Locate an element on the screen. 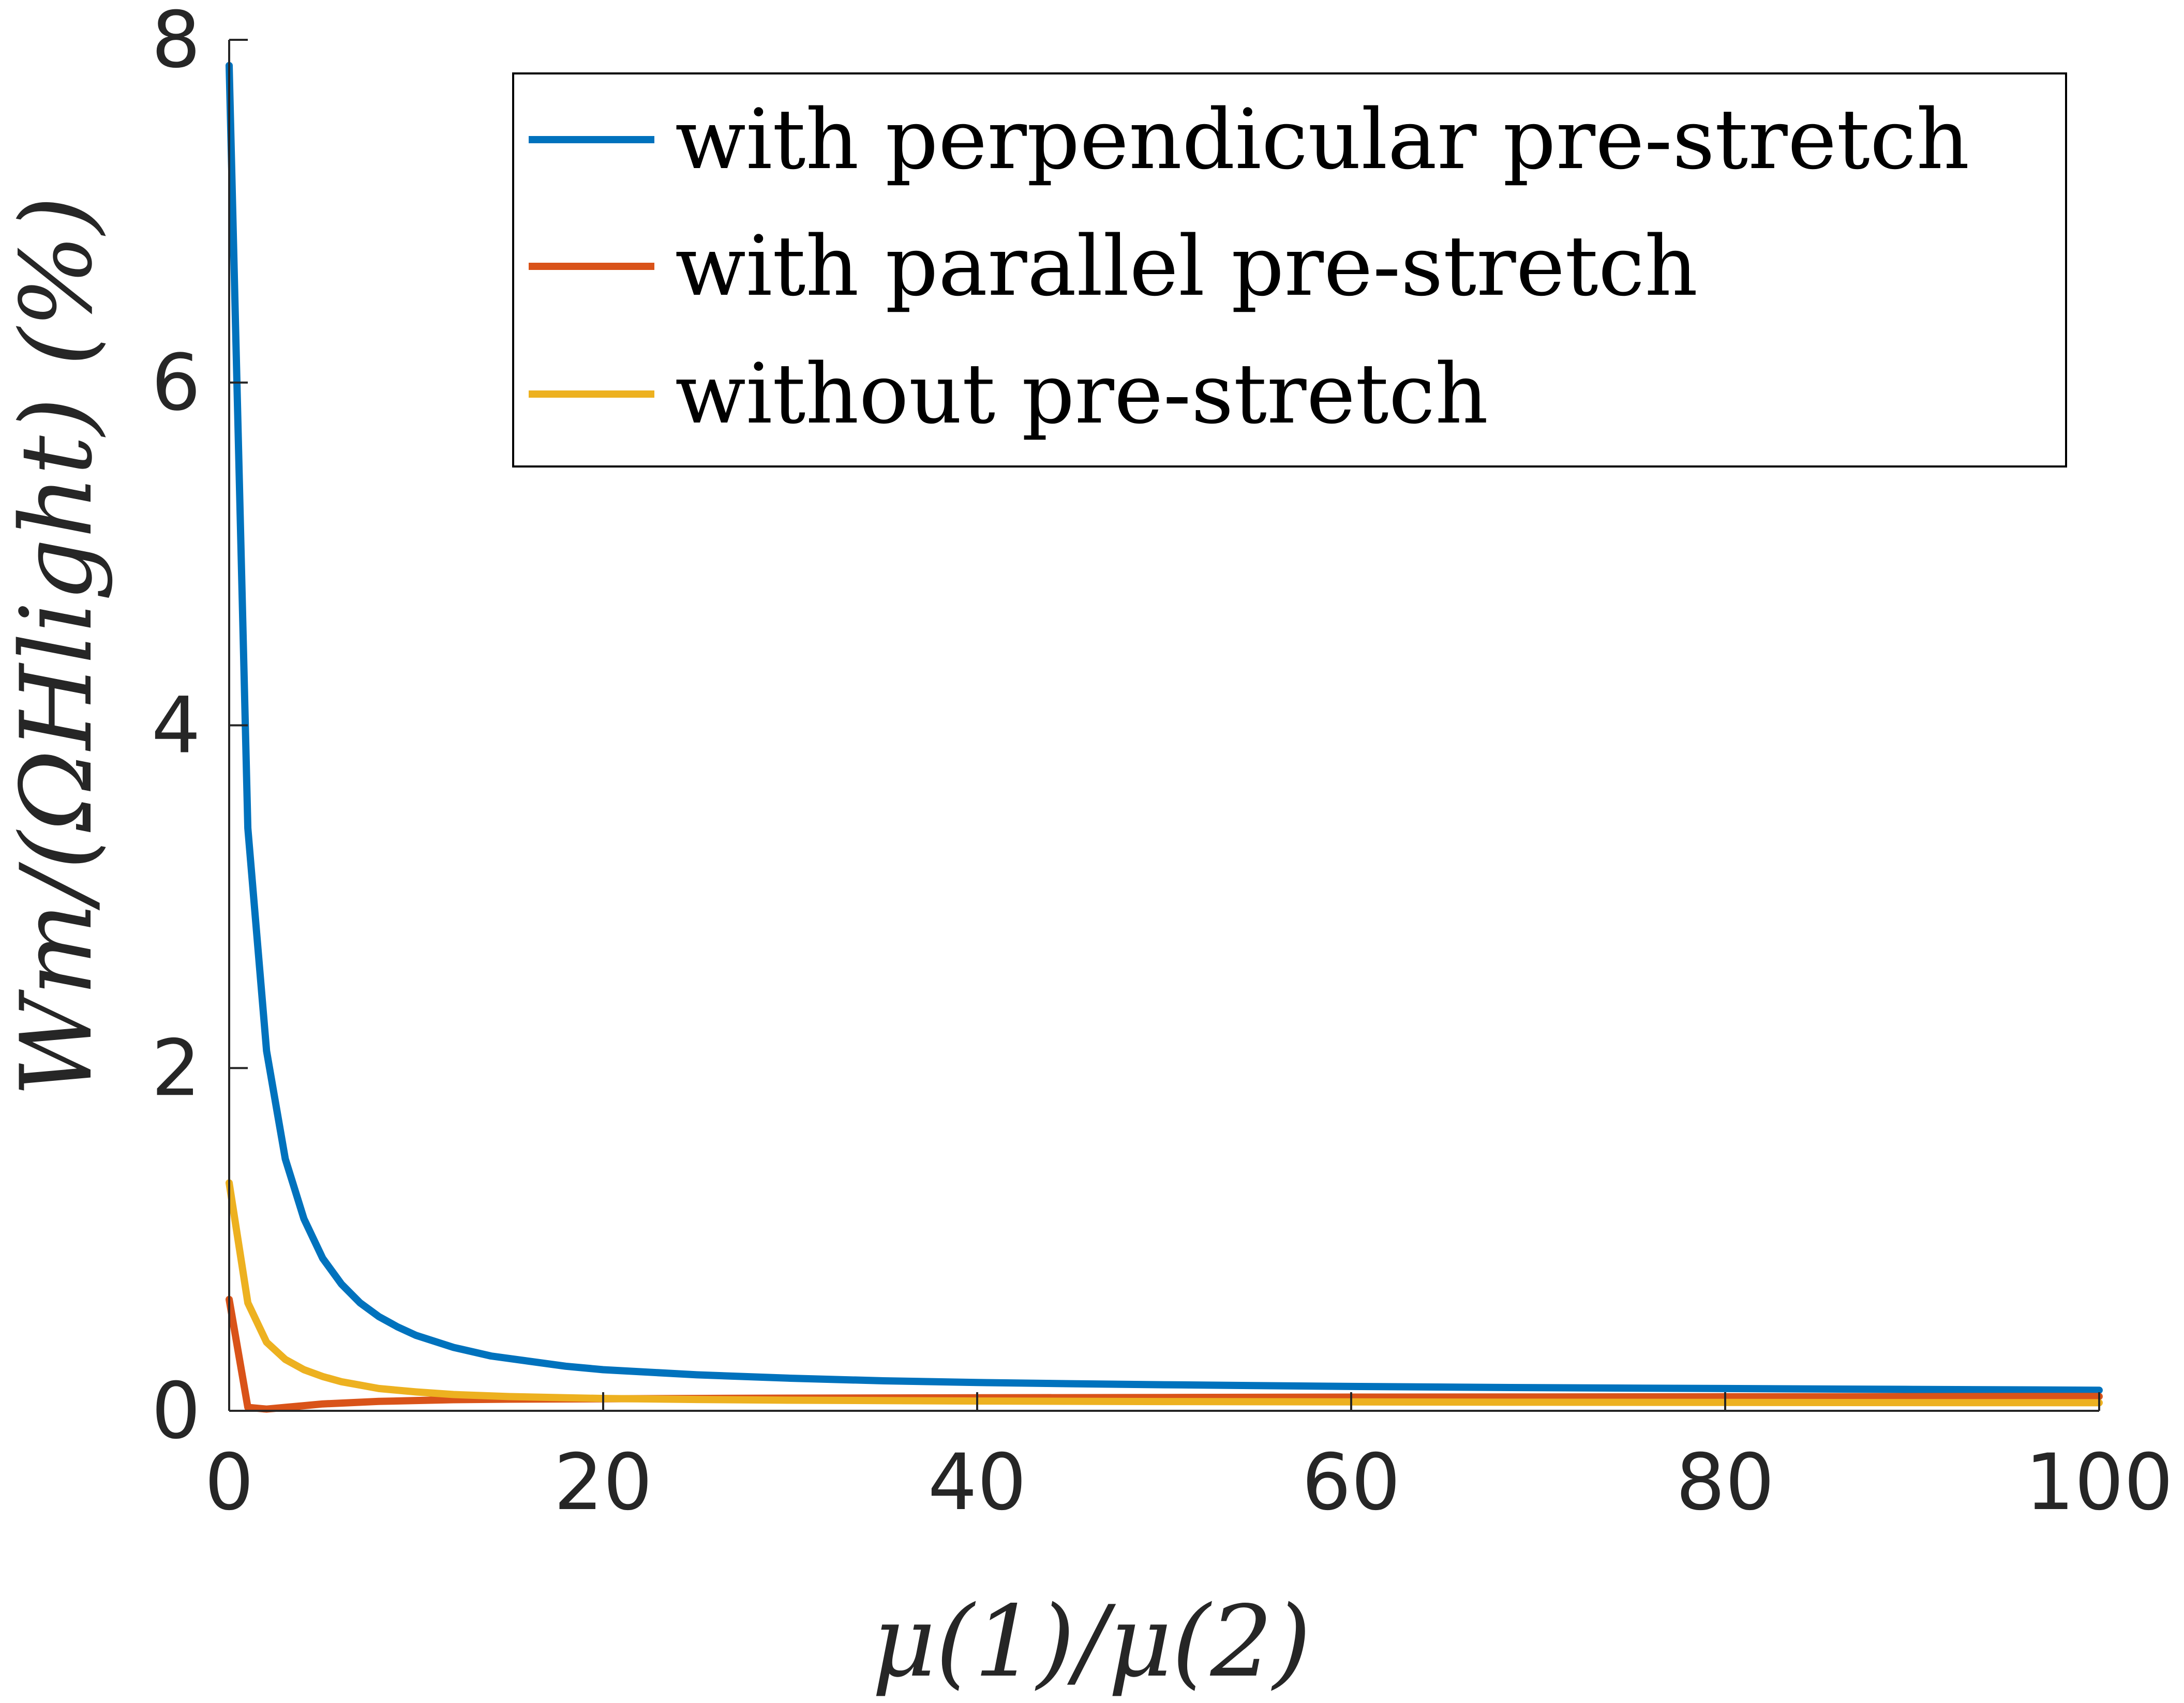 This screenshot has width=2184, height=1703. y-tick-label-0: 0 is located at coordinates (177, 1411).